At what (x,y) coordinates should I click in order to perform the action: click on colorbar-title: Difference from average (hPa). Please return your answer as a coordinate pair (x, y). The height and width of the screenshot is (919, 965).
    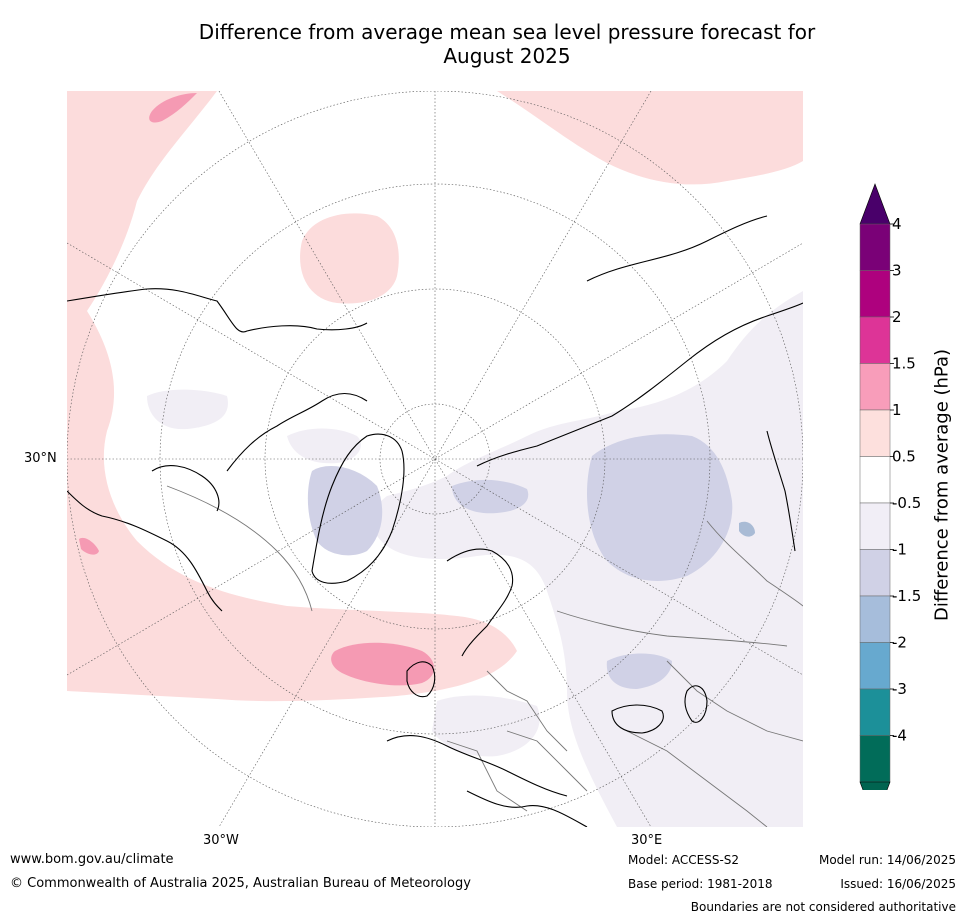
    Looking at the image, I should click on (942, 485).